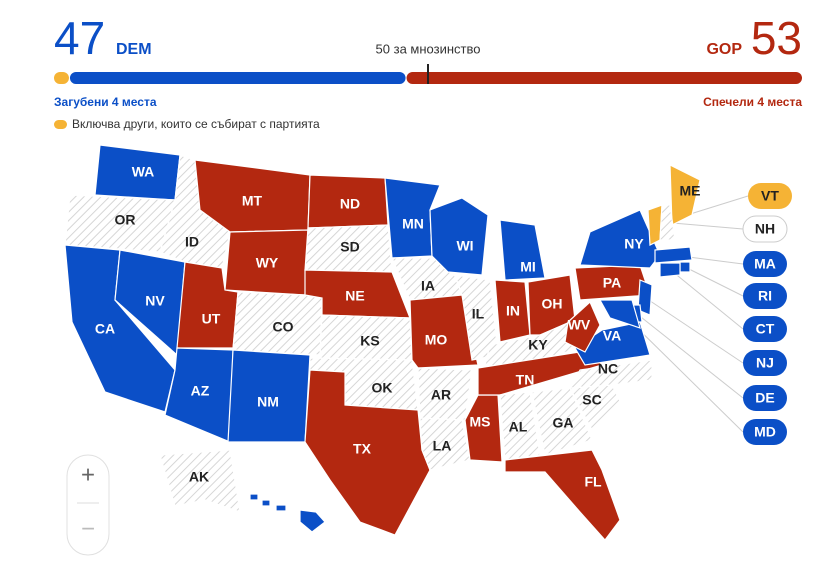 Image resolution: width=825 pixels, height=580 pixels. Describe the element at coordinates (200, 391) in the screenshot. I see `state-label: AZ` at that location.